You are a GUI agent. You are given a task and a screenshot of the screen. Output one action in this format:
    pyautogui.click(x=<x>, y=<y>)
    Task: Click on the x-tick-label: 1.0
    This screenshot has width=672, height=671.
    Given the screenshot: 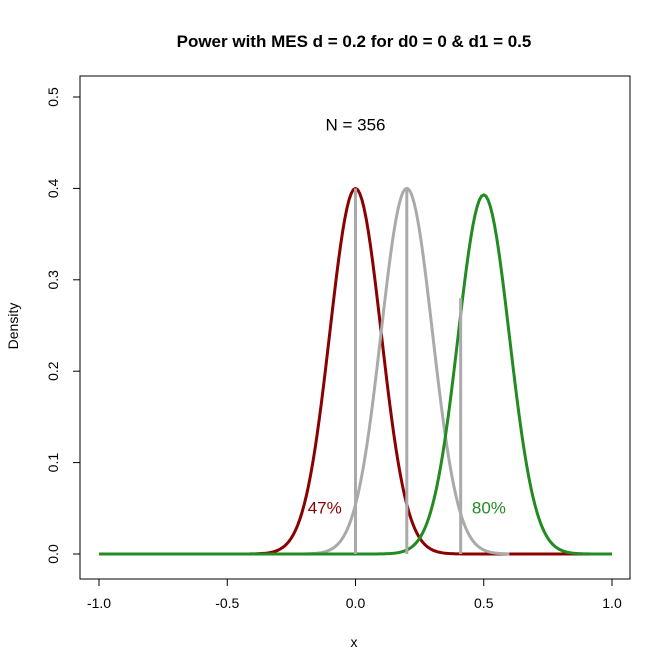 What is the action you would take?
    pyautogui.click(x=612, y=603)
    